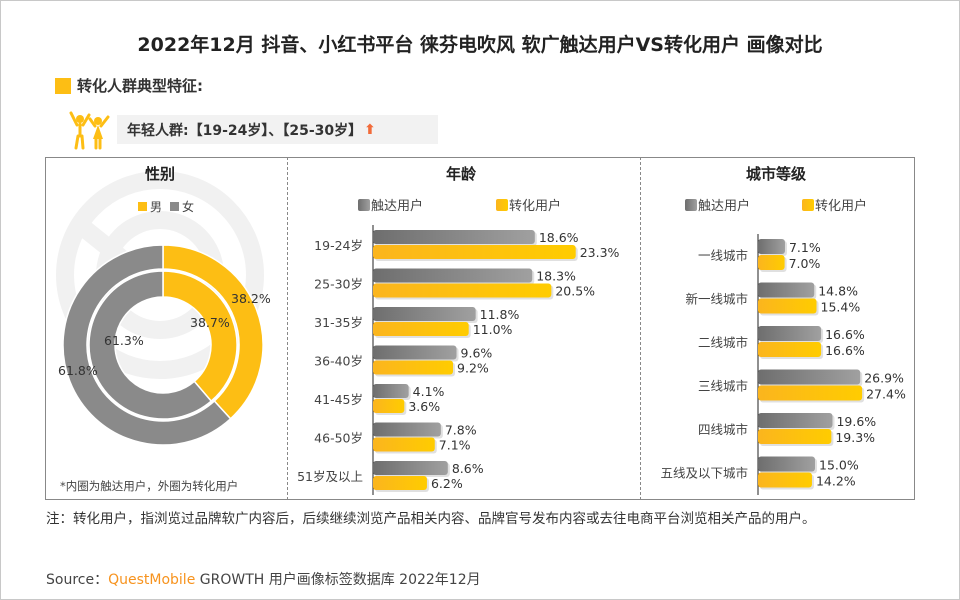 The height and width of the screenshot is (600, 960). What do you see at coordinates (723, 342) in the screenshot?
I see `category-label: 二线城市` at bounding box center [723, 342].